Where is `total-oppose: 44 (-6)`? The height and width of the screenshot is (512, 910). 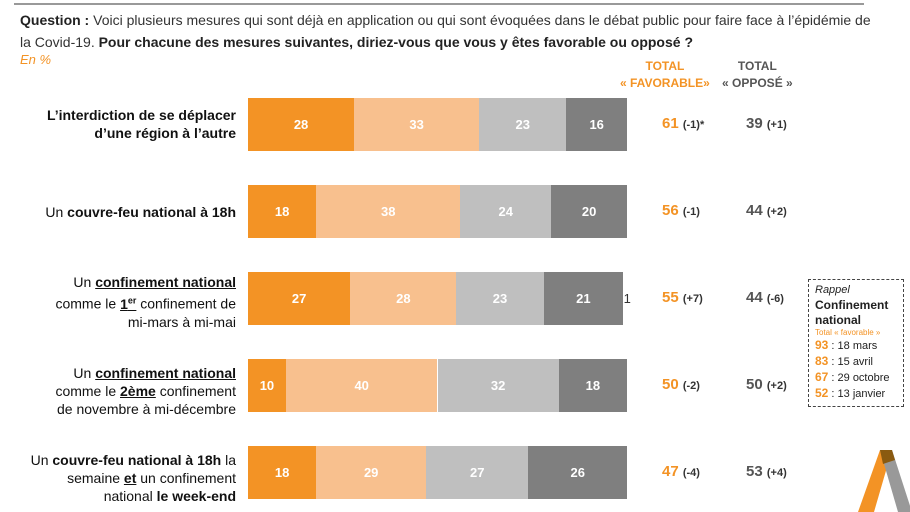 total-oppose: 44 (-6) is located at coordinates (765, 297).